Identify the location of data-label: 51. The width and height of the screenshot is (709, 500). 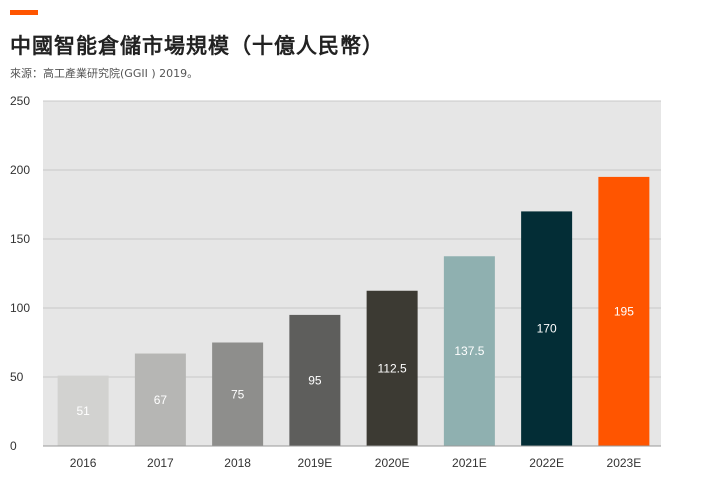
(83, 411).